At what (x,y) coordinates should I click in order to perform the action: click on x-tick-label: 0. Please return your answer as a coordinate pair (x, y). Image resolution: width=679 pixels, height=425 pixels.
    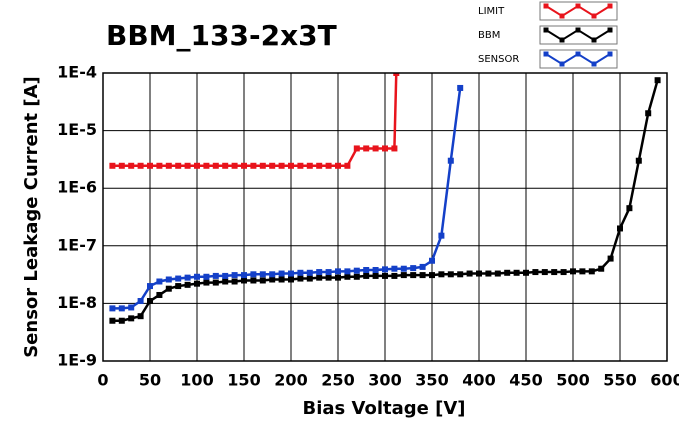
    Looking at the image, I should click on (102, 380).